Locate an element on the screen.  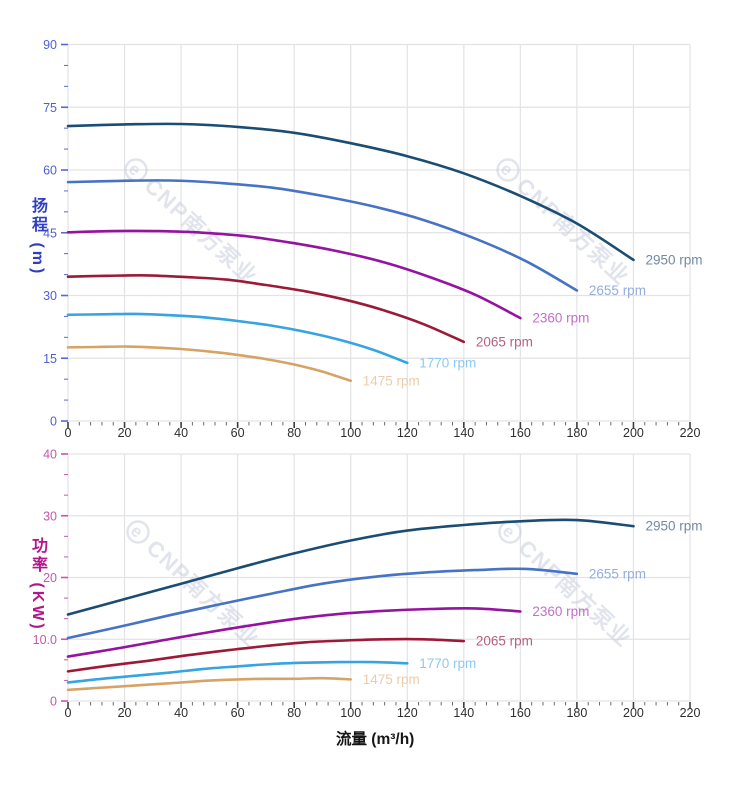
flow-axis-title: 流量 (m³/h) is located at coordinates (375, 739).